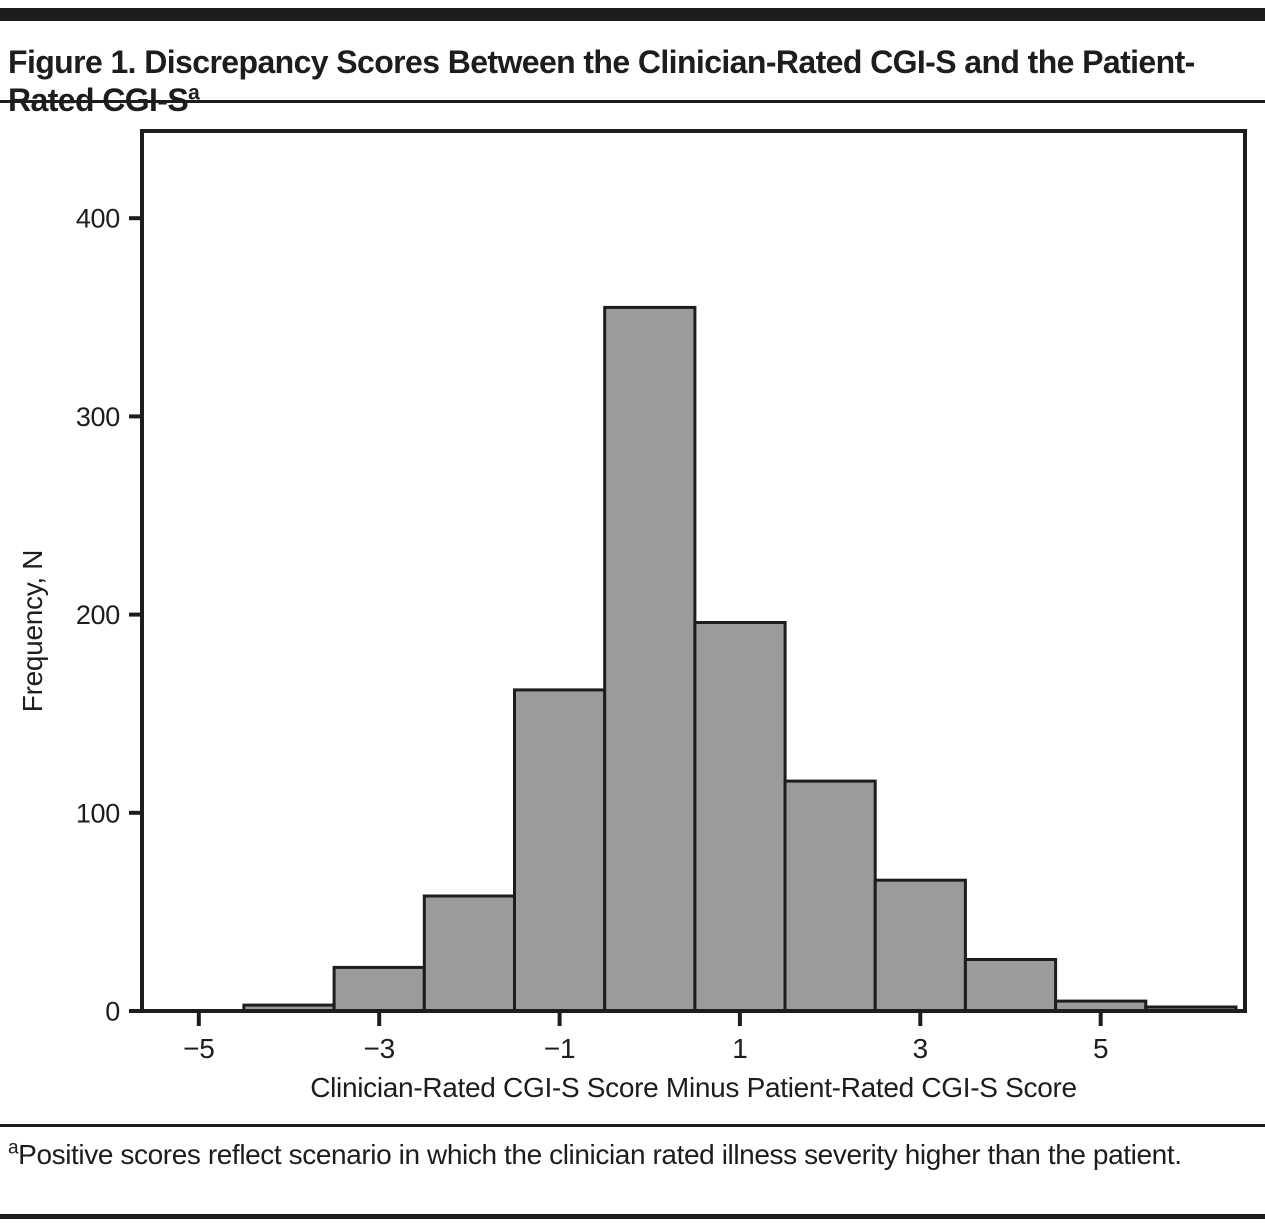 The image size is (1265, 1225). What do you see at coordinates (198, 1048) in the screenshot?
I see `x-axis-tick-label: −5` at bounding box center [198, 1048].